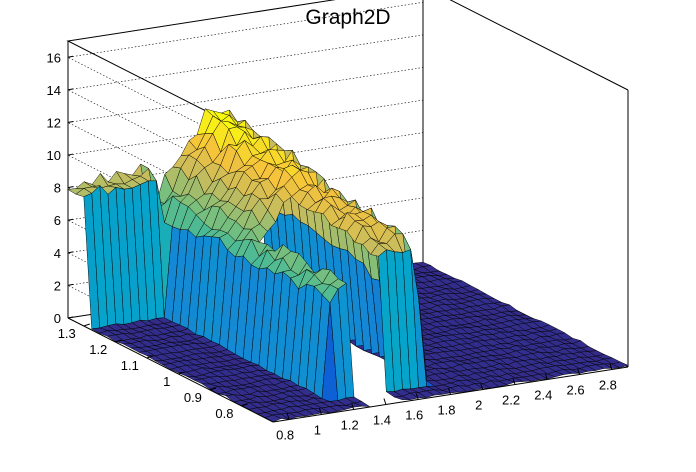 Image resolution: width=696 pixels, height=472 pixels. Describe the element at coordinates (193, 397) in the screenshot. I see `y-tick-label: 0.9` at that location.